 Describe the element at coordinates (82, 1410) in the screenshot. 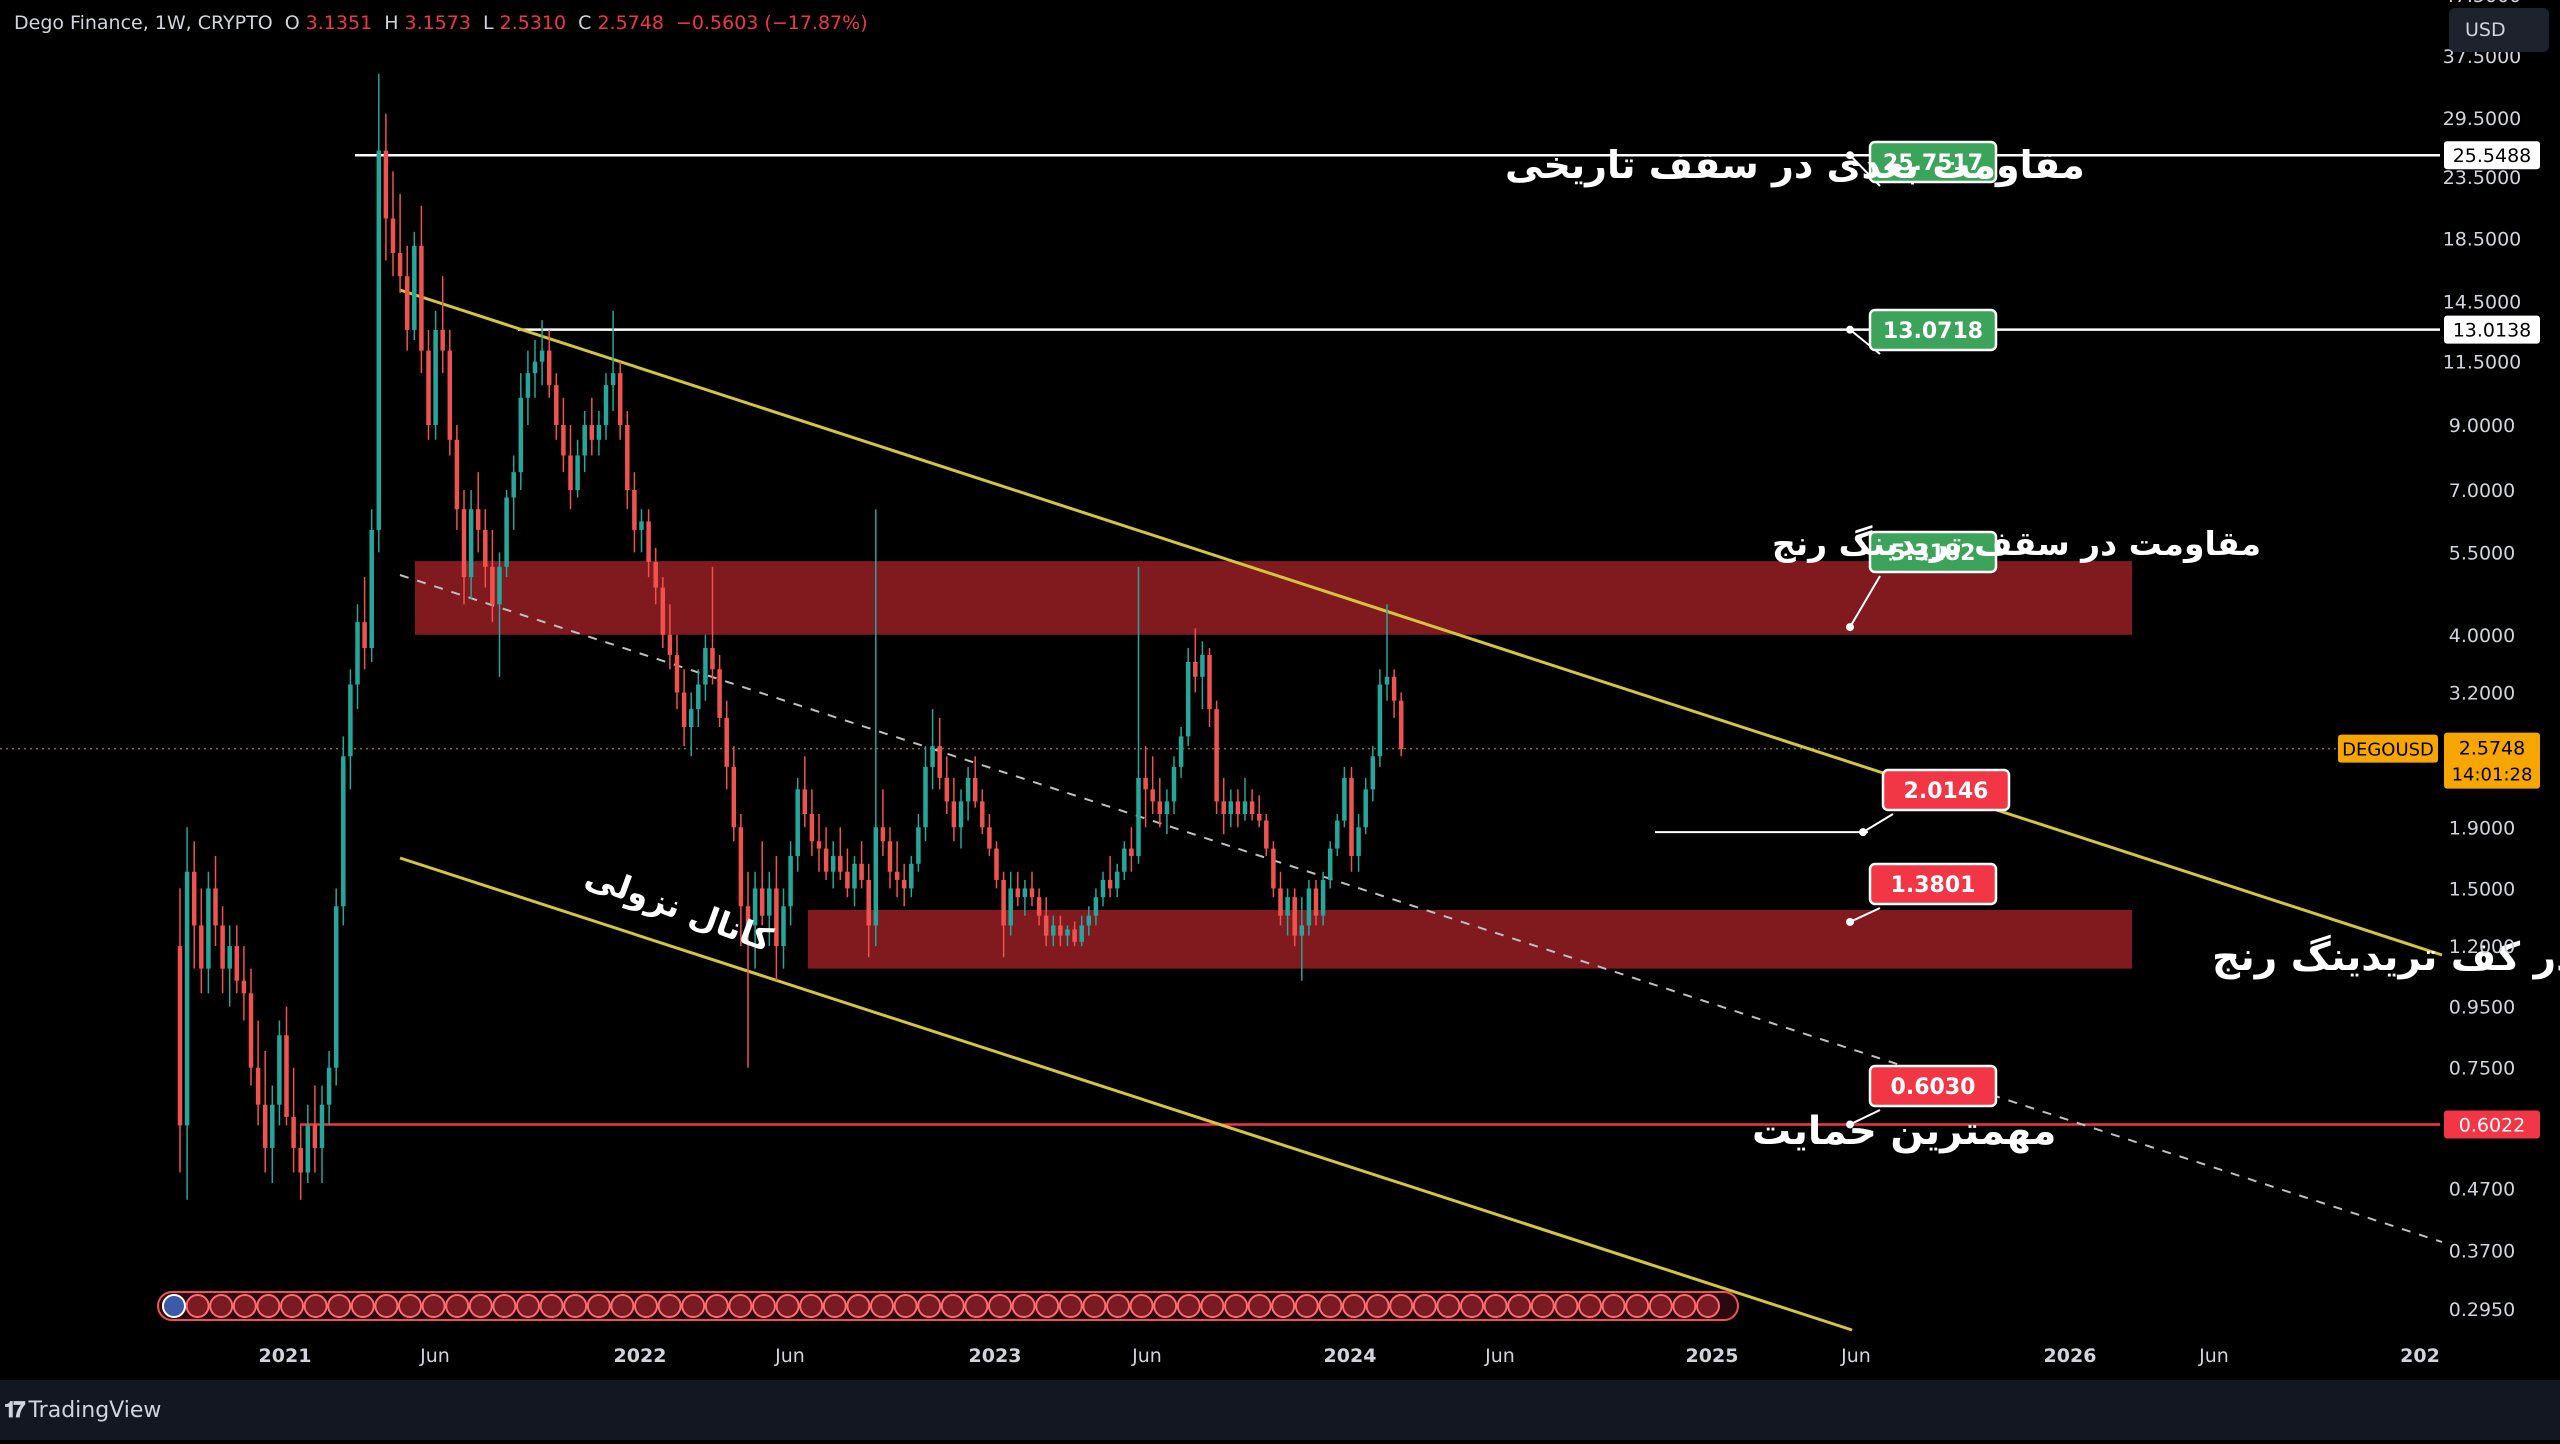

I see `tradingview-logo: 𝟏𝟕 TradingView` at that location.